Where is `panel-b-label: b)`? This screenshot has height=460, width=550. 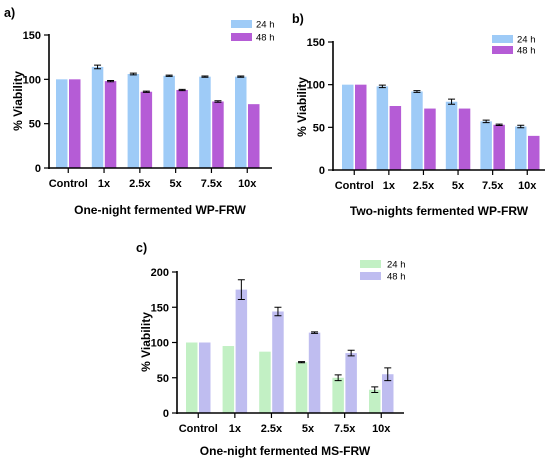
panel-b-label: b) is located at coordinates (298, 19).